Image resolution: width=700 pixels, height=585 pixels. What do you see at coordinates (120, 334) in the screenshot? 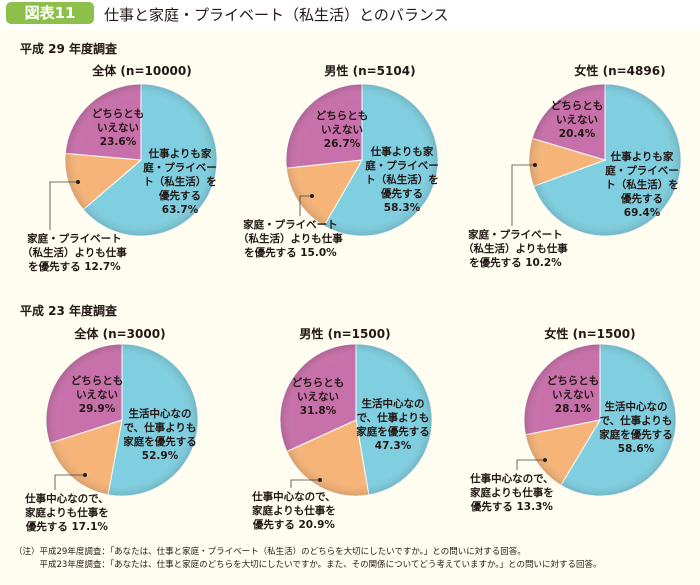
I see `chart-title: 全体 (n=3000)` at bounding box center [120, 334].